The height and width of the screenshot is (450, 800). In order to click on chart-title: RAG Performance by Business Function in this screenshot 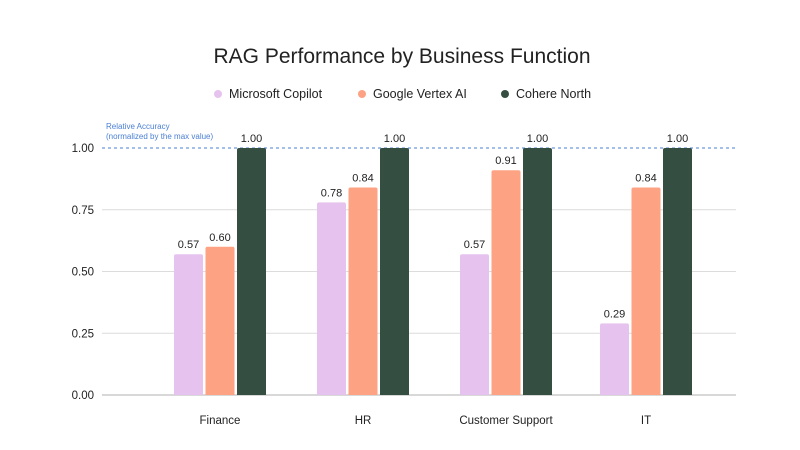, I will do `click(402, 56)`.